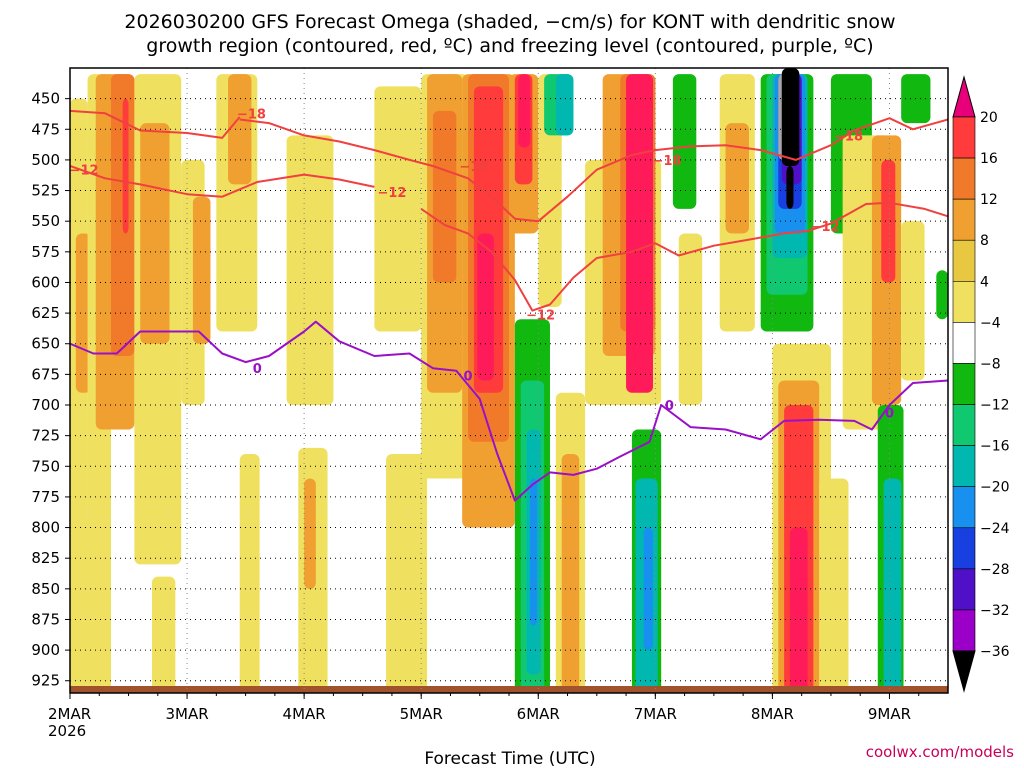 Image resolution: width=1024 pixels, height=768 pixels. What do you see at coordinates (45, 497) in the screenshot?
I see `y-tick-label: 775` at bounding box center [45, 497].